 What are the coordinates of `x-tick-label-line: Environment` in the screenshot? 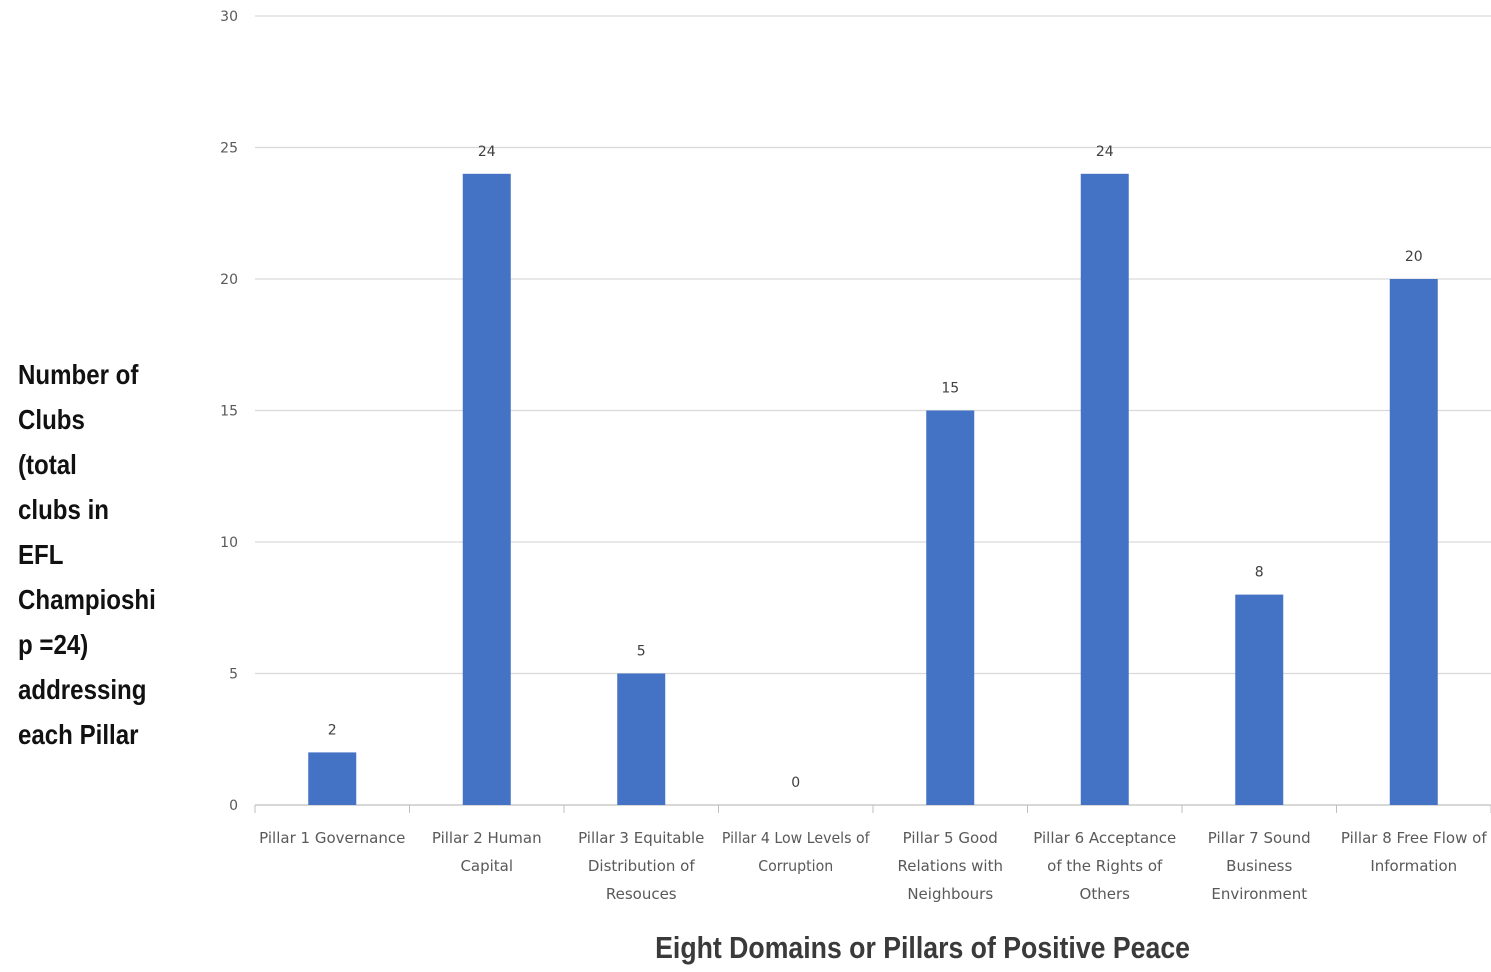 It's located at (1259, 894).